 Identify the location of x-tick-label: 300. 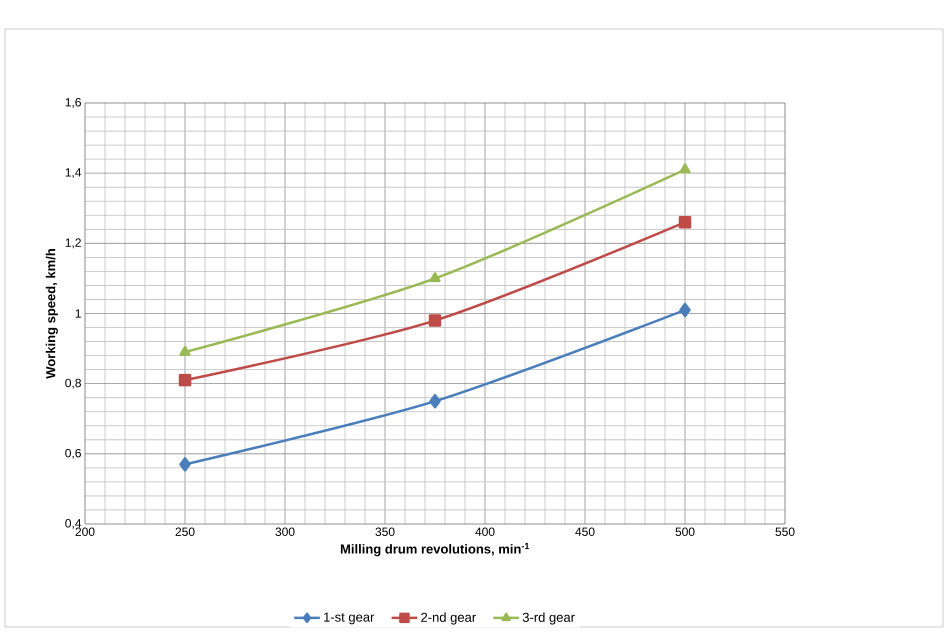
(285, 532).